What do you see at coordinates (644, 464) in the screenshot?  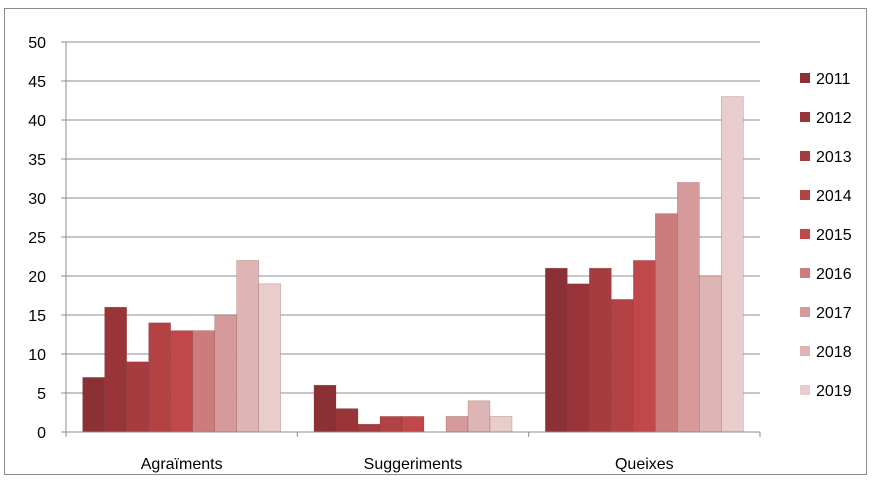 I see `category-label: Queixes` at bounding box center [644, 464].